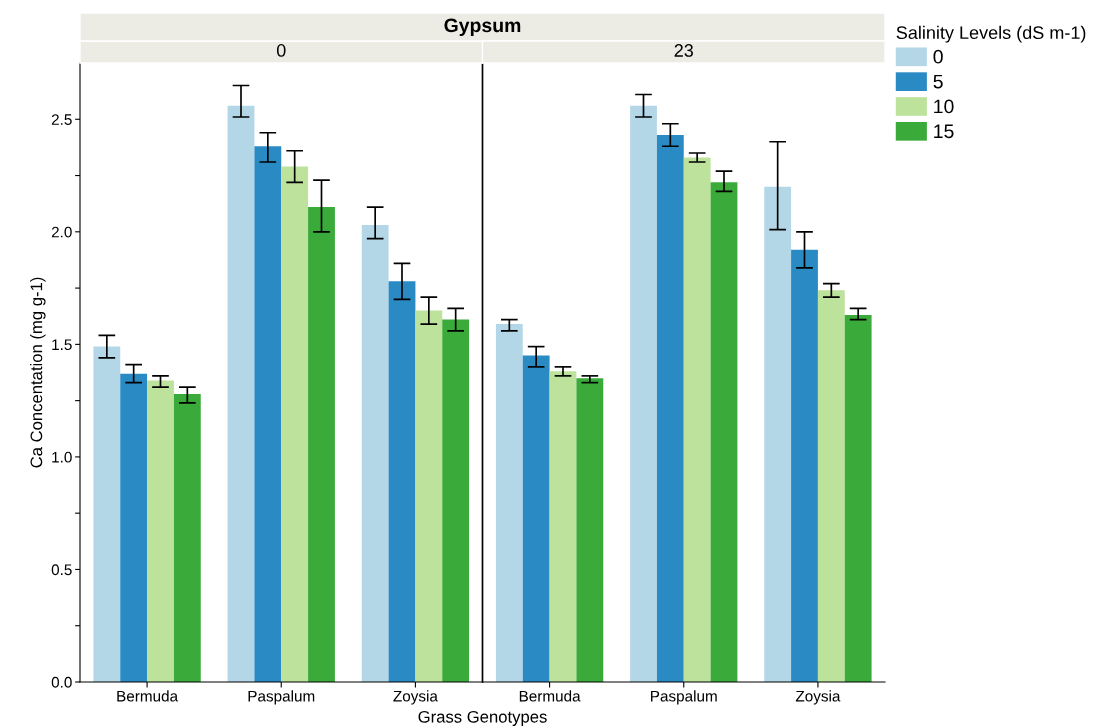  What do you see at coordinates (61, 682) in the screenshot?
I see `y-tick-label: 0.0` at bounding box center [61, 682].